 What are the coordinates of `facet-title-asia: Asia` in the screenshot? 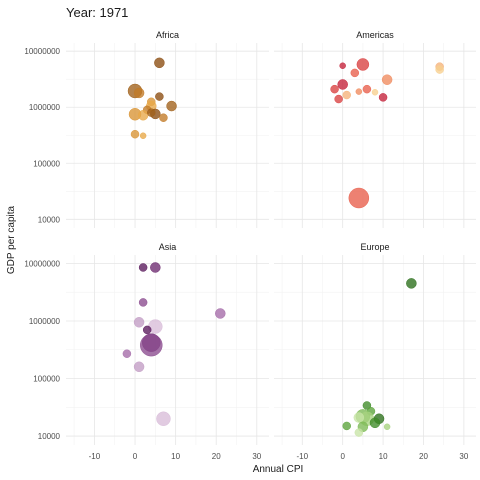 It's located at (168, 247).